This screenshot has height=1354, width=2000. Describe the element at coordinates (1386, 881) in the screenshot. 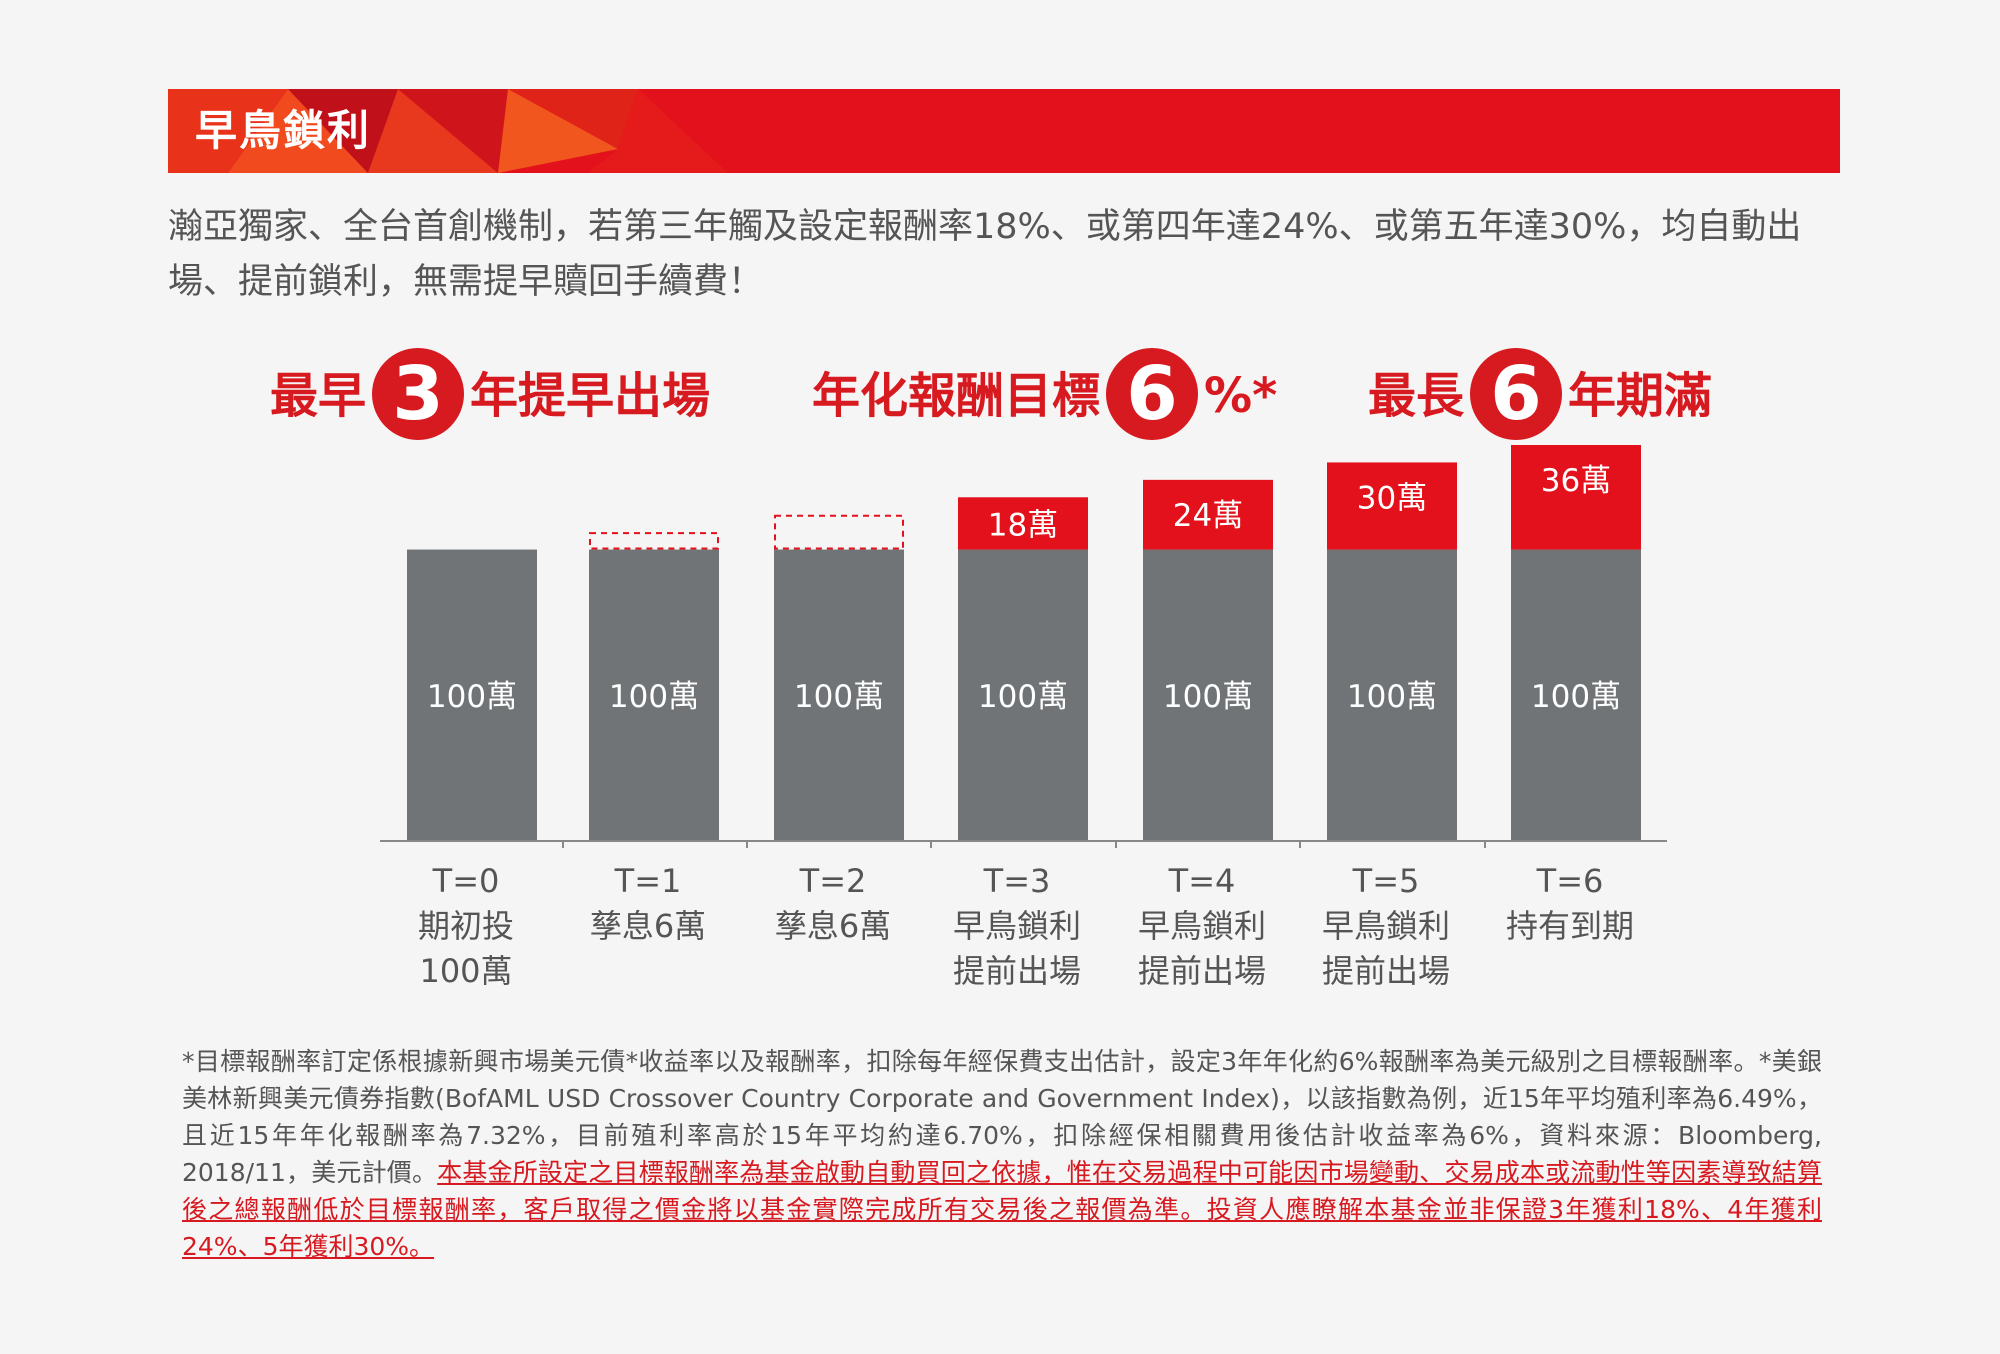

I see `x-tick-label: T=5` at that location.